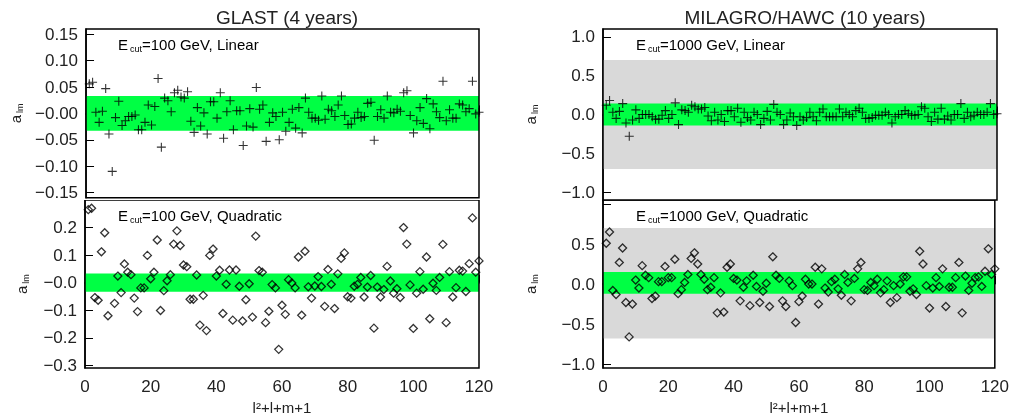 Image resolution: width=1012 pixels, height=420 pixels. I want to click on y-tick-label: −0.2, so click(60, 338).